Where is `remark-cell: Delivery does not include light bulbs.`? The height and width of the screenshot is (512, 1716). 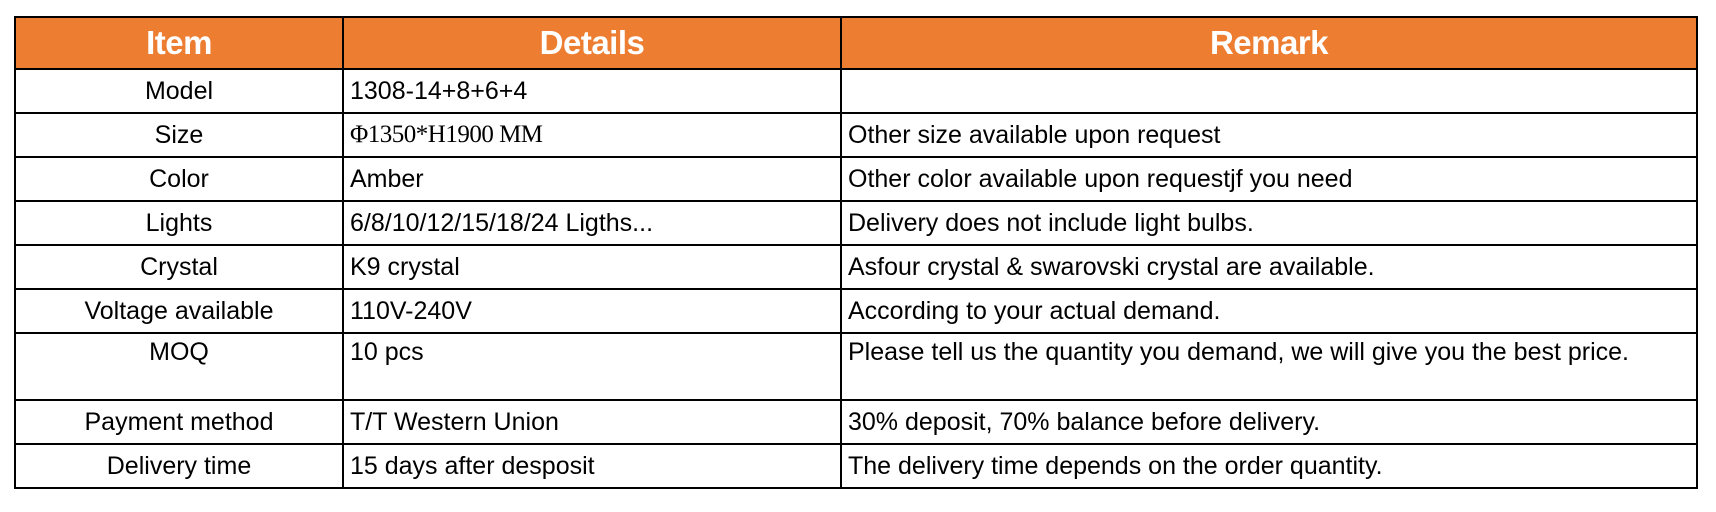 remark-cell: Delivery does not include light bulbs. is located at coordinates (1269, 223).